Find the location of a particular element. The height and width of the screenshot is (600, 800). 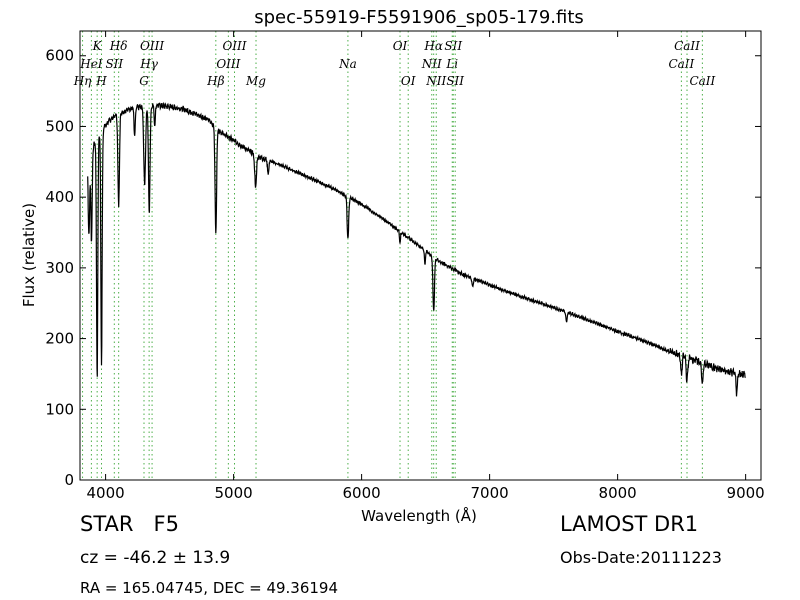

line-marker-label: Na is located at coordinates (347, 64).